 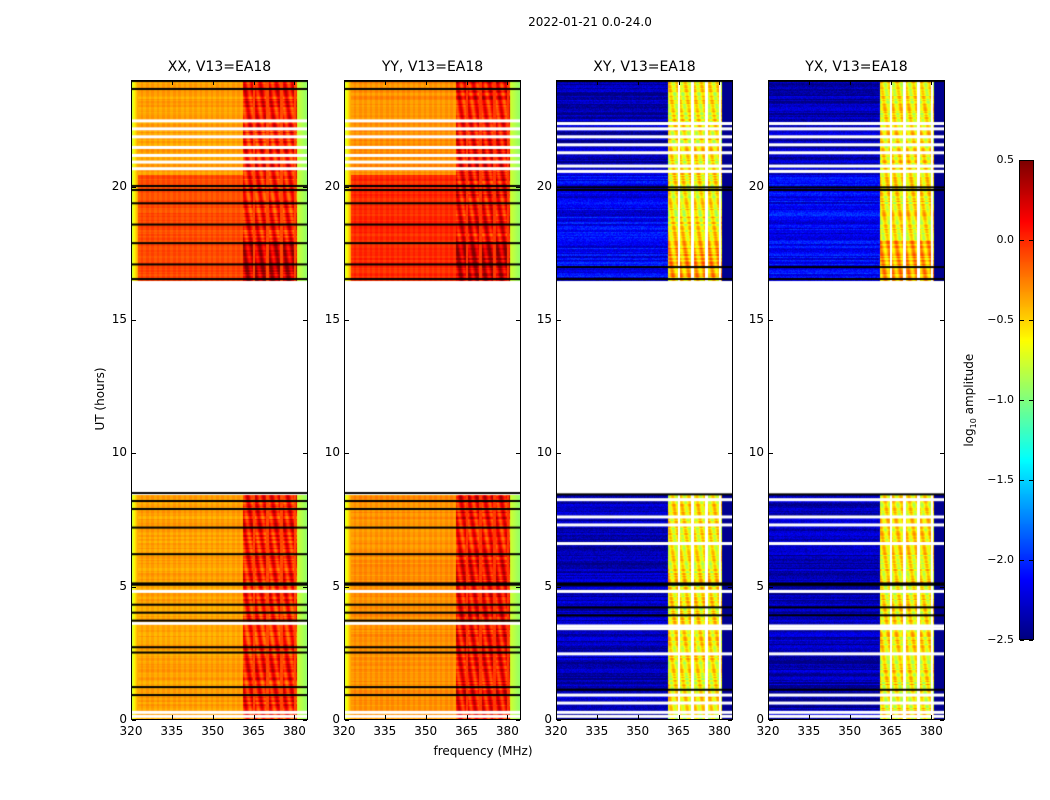 What do you see at coordinates (974, 423) in the screenshot?
I see `colorbar-label-sub: 10` at bounding box center [974, 423].